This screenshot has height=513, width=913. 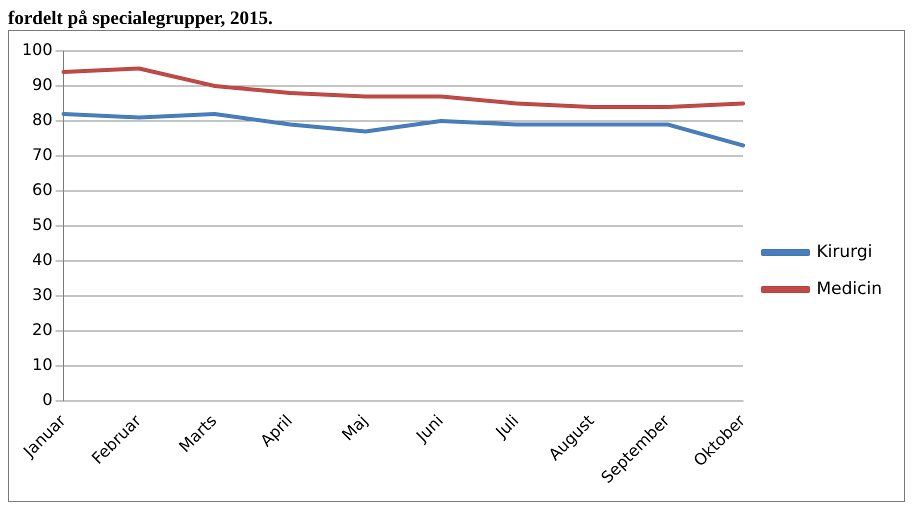 I want to click on y-tick-label: 50, so click(x=42, y=224).